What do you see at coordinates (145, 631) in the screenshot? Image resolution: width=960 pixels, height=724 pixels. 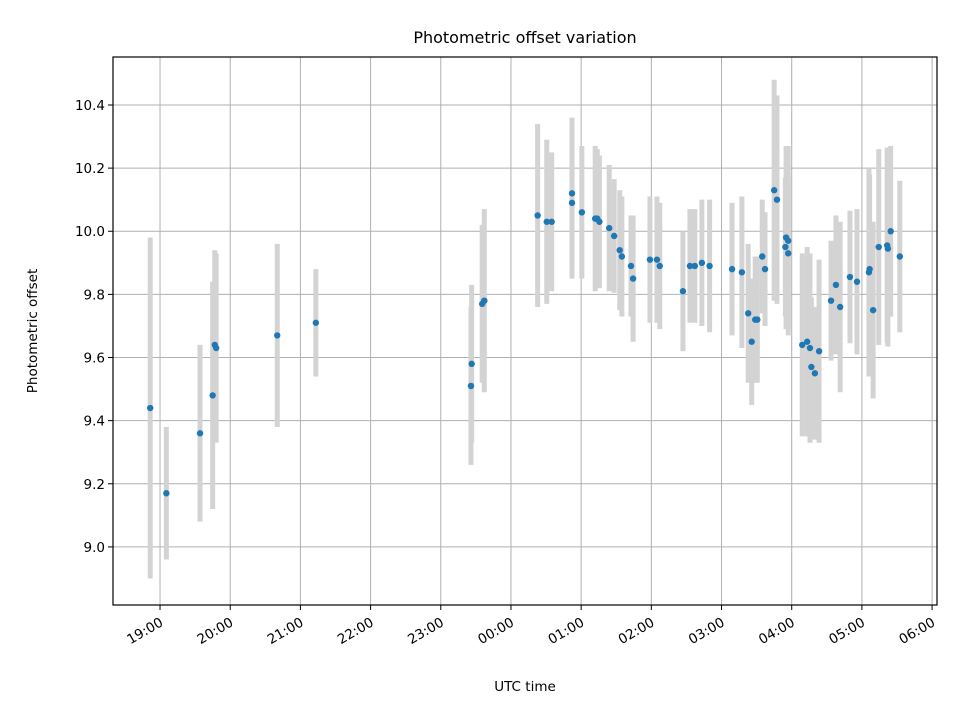 I see `x-tick-label: 19:00` at bounding box center [145, 631].